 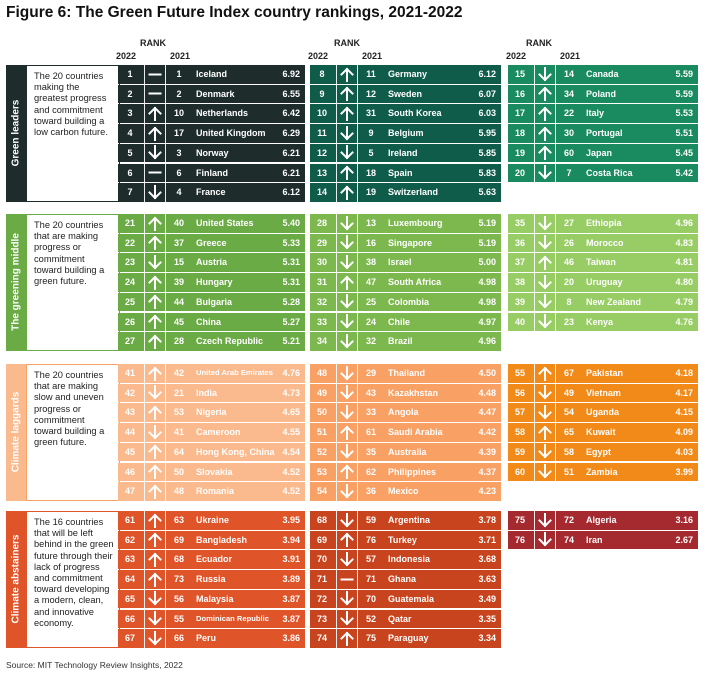 What do you see at coordinates (519, 152) in the screenshot?
I see `rank-2022: 19` at bounding box center [519, 152].